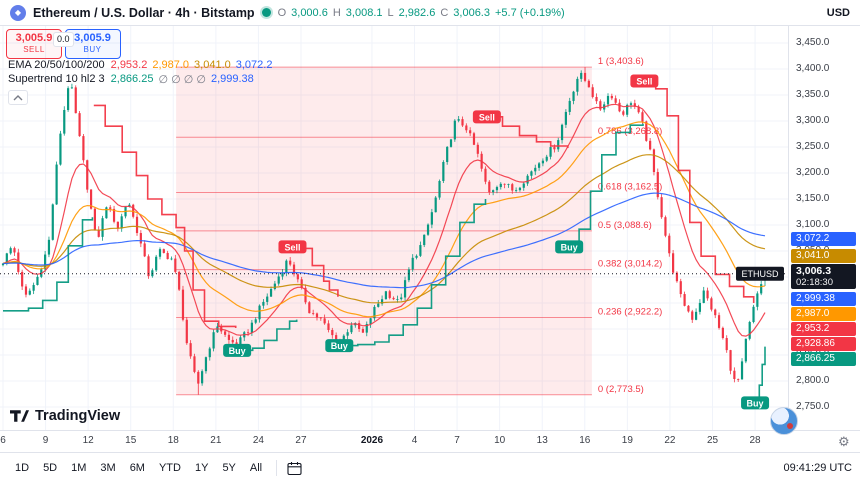 The image size is (860, 483). I want to click on buy-button: 3,005.9 BUY, so click(92, 44).